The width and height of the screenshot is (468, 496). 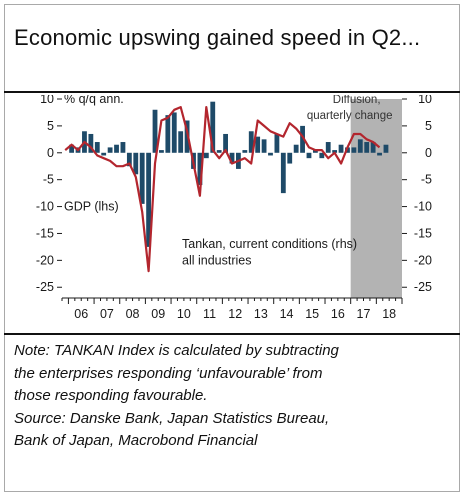 I want to click on y-tick-label-right: -5, so click(x=426, y=180).